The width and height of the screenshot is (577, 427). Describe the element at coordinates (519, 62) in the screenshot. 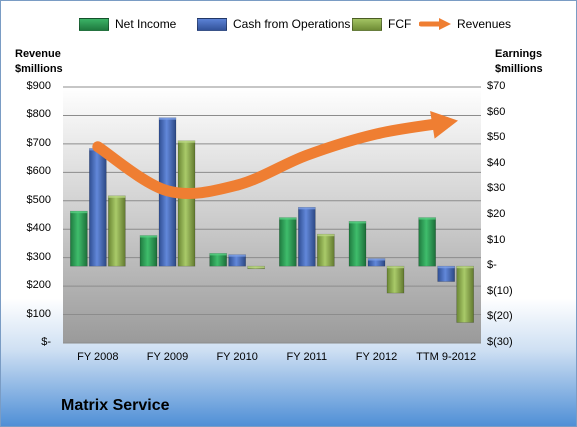

I see `right-axis-title: Earnings $millions` at that location.